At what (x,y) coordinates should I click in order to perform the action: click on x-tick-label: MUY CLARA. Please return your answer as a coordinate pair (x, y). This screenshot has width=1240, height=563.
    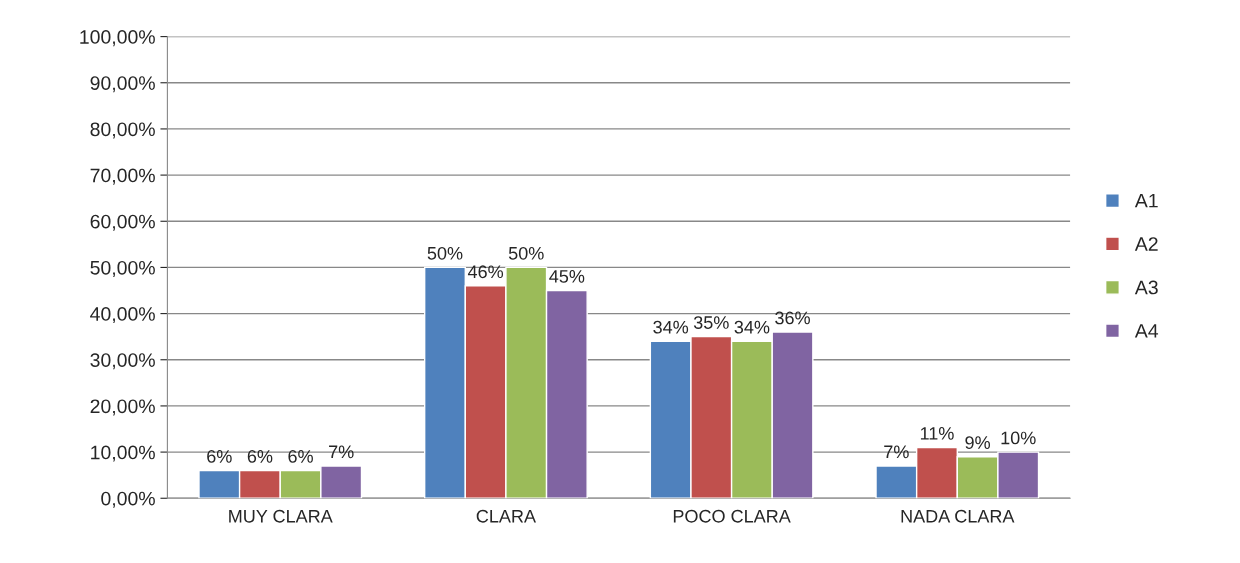
    Looking at the image, I should click on (281, 516).